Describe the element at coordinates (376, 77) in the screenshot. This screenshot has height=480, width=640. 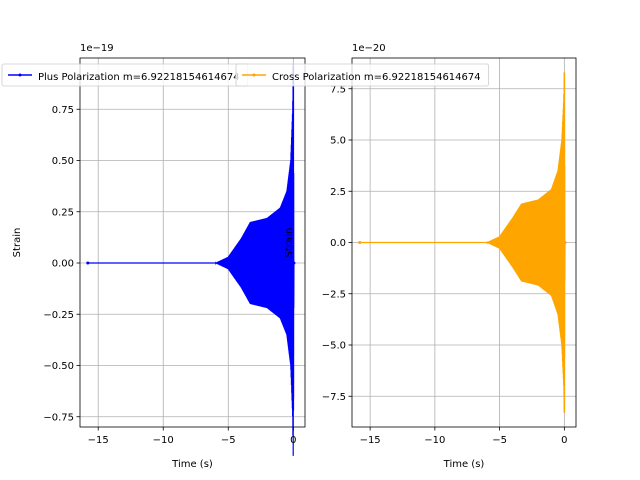
I see `legend-label: Cross Polarization m=6.92218154614674` at that location.